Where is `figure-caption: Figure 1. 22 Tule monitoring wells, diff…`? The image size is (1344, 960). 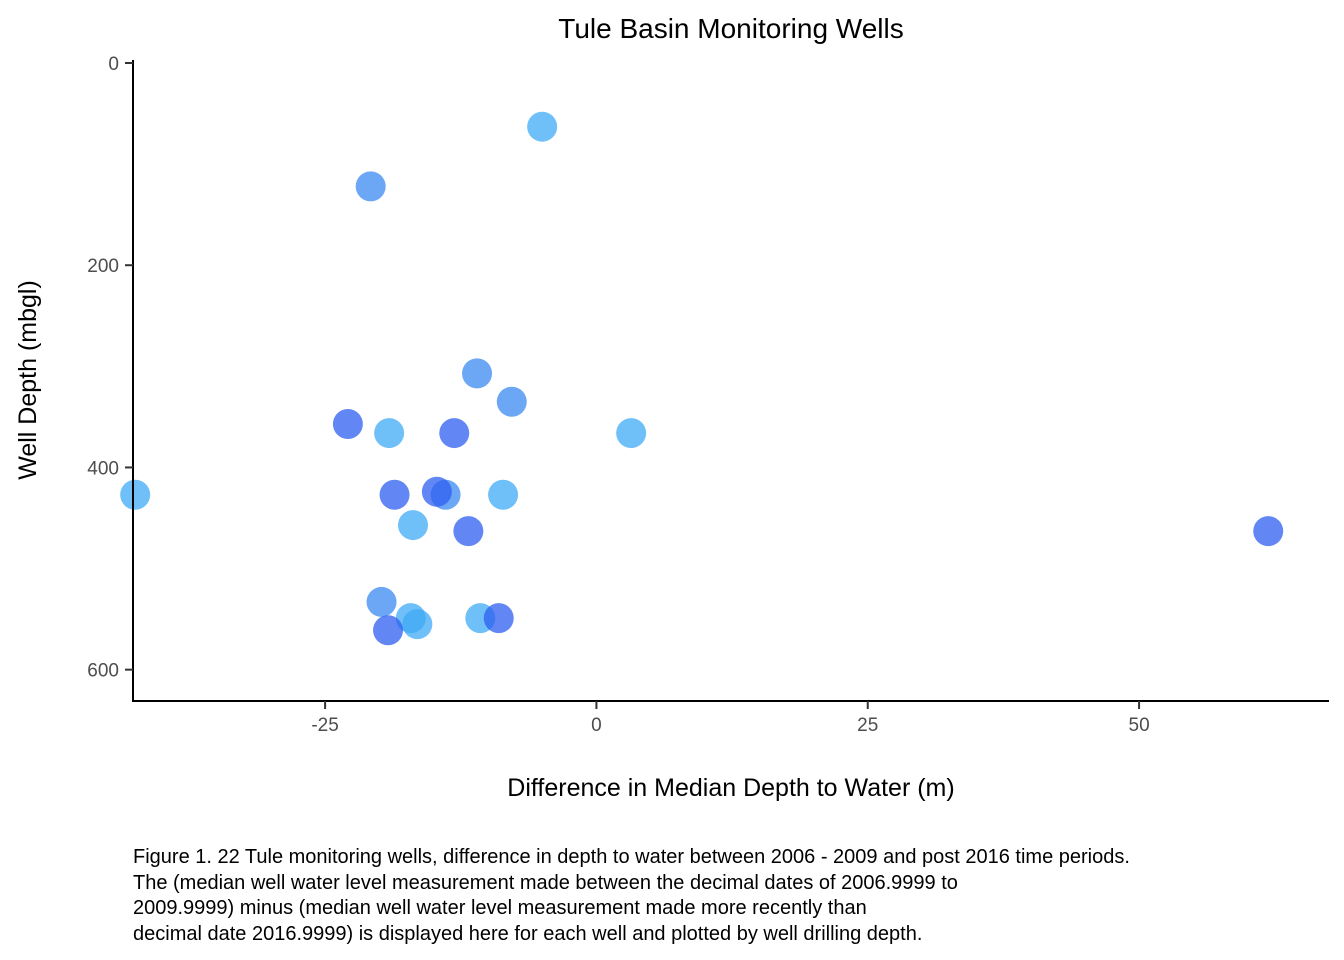
figure-caption: Figure 1. 22 Tule monitoring wells, diff… is located at coordinates (733, 896).